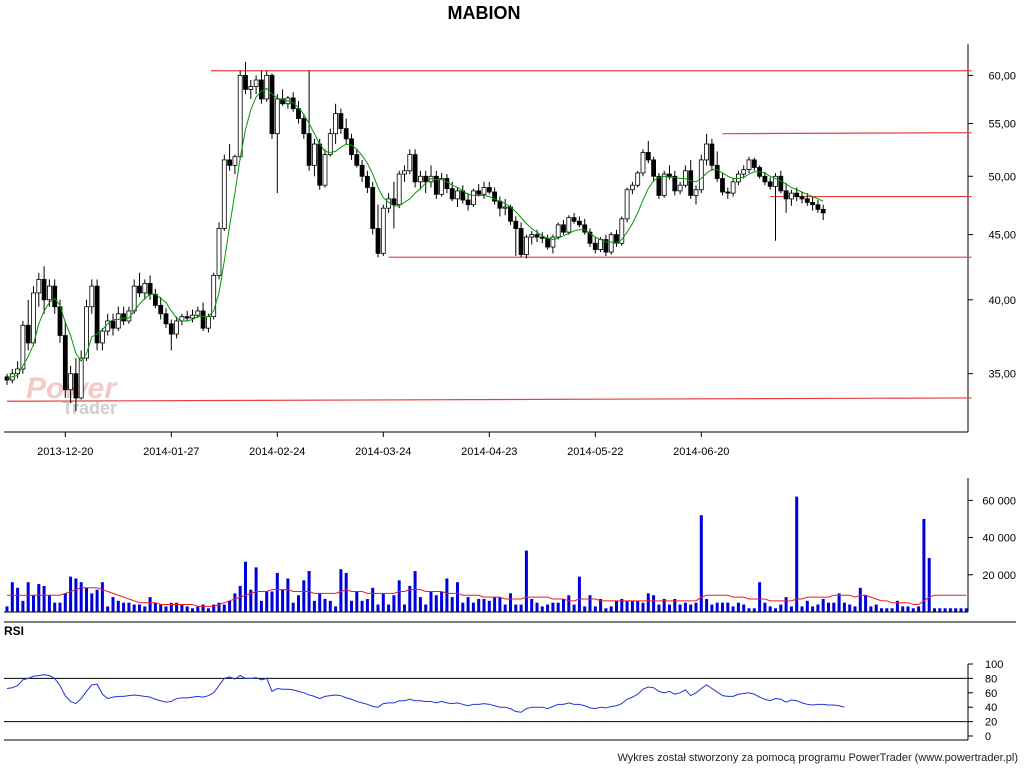  I want to click on trendline, so click(489, 399).